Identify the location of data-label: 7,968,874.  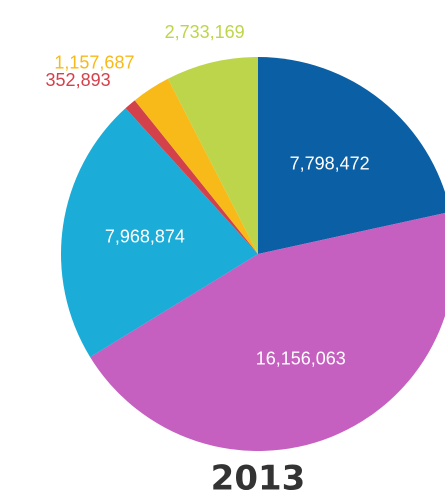
(145, 237).